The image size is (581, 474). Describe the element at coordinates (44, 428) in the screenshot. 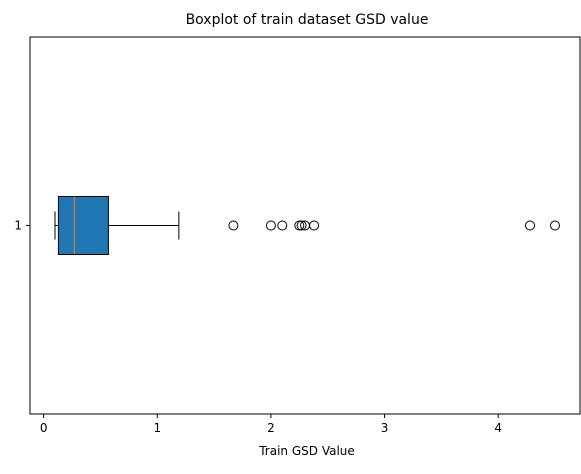

I see `x-tick-label: 0` at that location.